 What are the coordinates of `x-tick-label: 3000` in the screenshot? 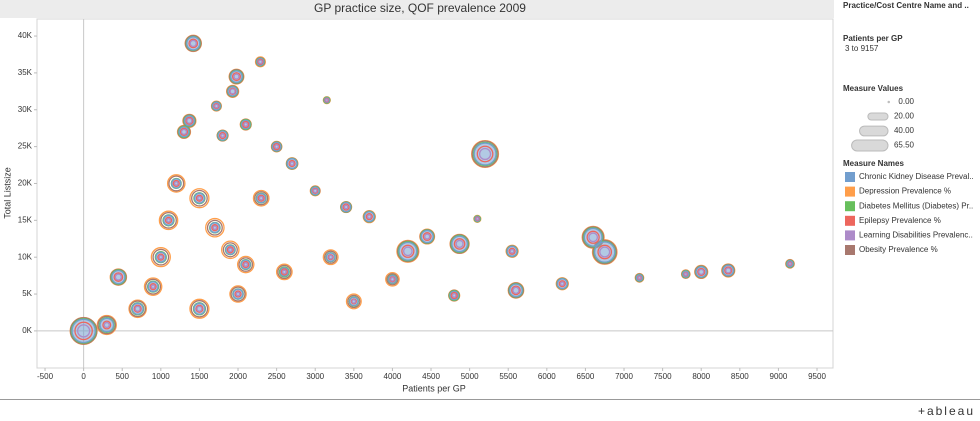 It's located at (315, 376).